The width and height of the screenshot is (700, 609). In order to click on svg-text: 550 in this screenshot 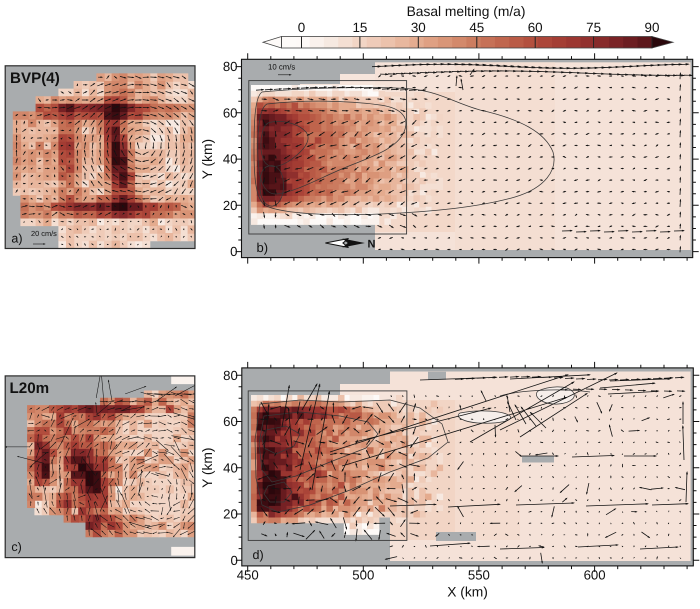, I will do `click(479, 575)`.